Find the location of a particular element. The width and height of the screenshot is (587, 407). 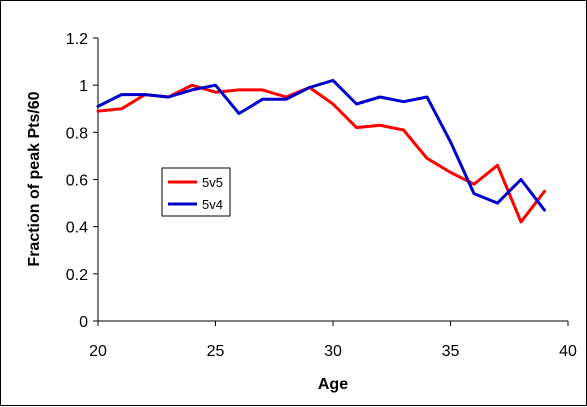

x-tick-label: 30 is located at coordinates (333, 351).